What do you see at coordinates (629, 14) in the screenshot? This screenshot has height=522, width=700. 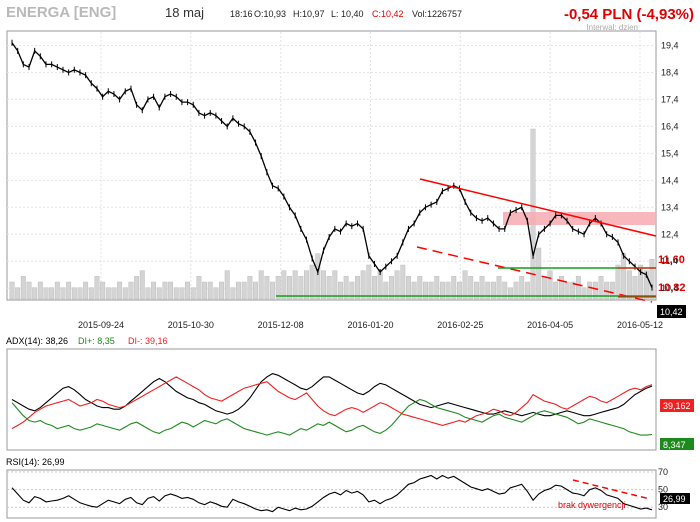 I see `price-change: -0,54 PLN (-4,93%)` at bounding box center [629, 14].